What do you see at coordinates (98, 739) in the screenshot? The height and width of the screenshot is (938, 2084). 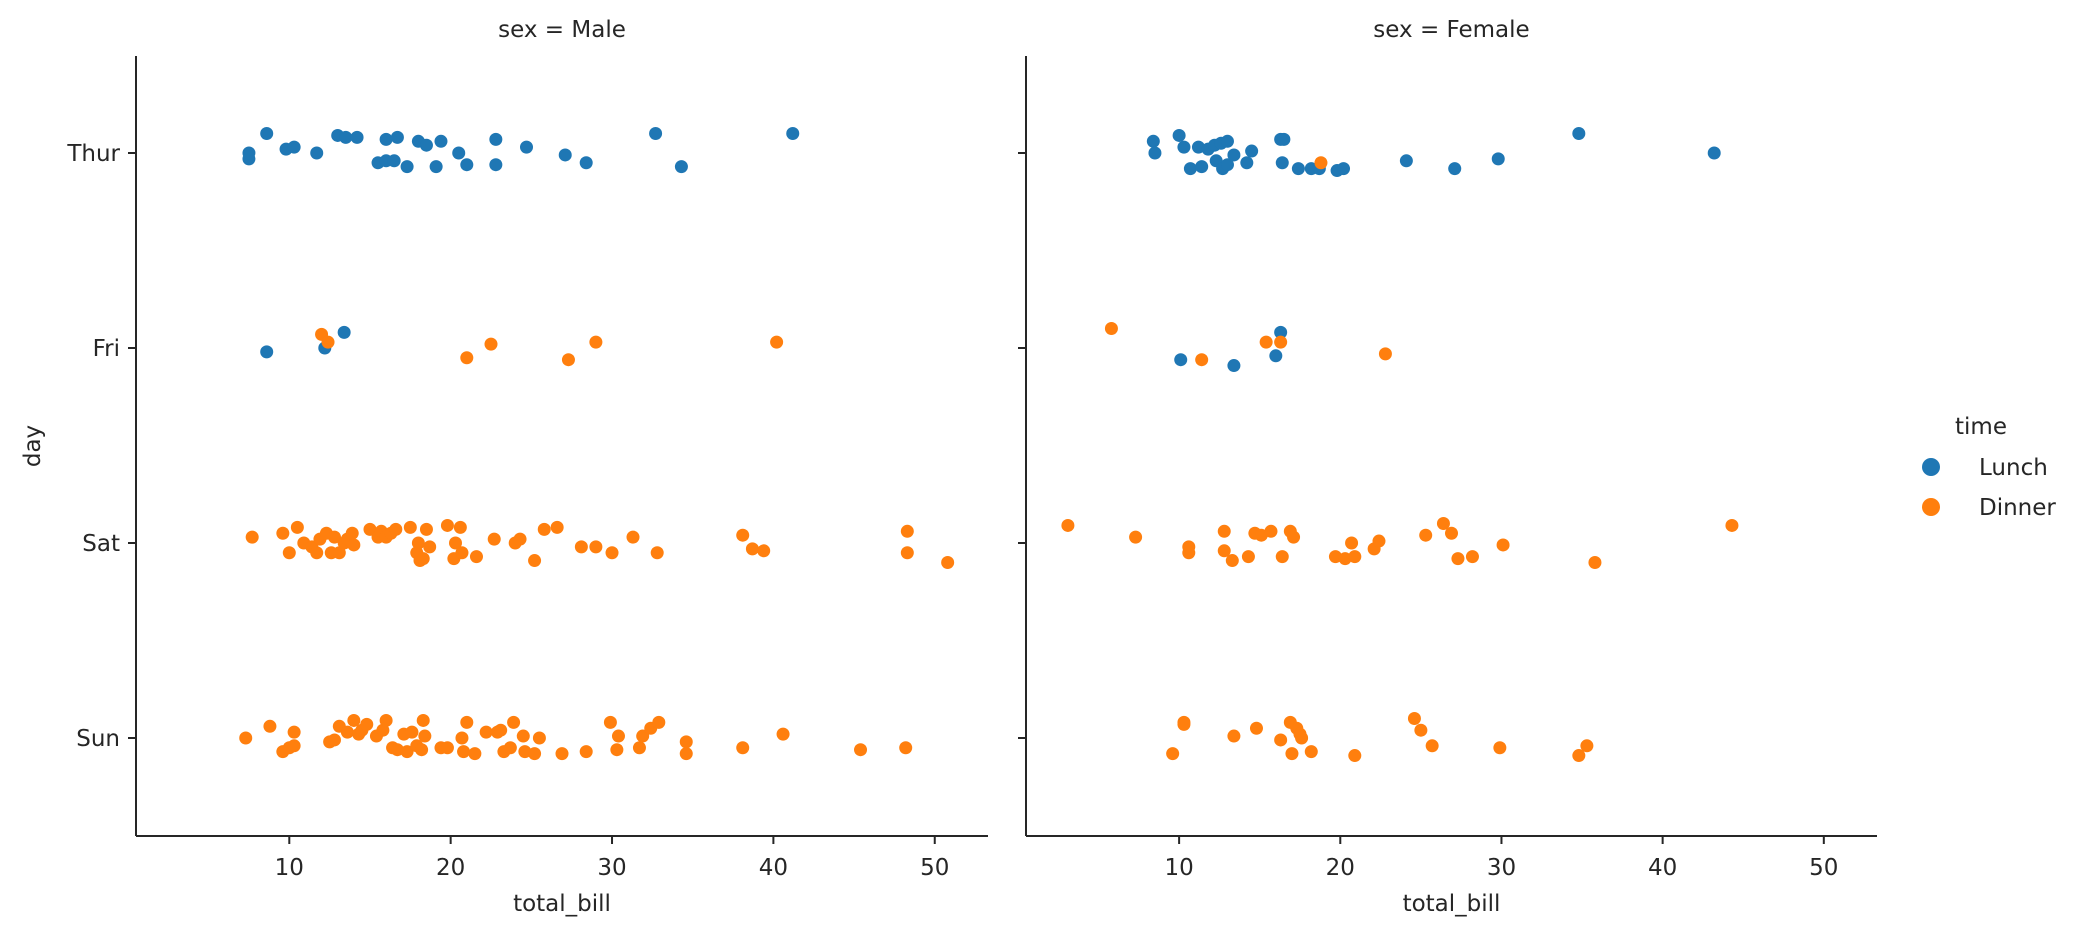 I see `y-tick-label-sun: Sun` at bounding box center [98, 739].